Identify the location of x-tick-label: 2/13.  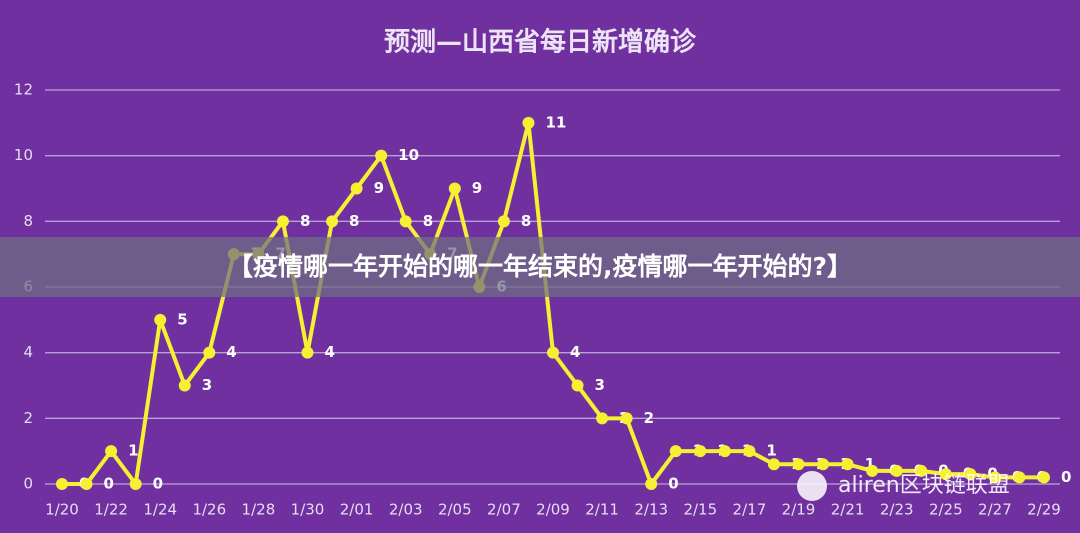
(651, 510).